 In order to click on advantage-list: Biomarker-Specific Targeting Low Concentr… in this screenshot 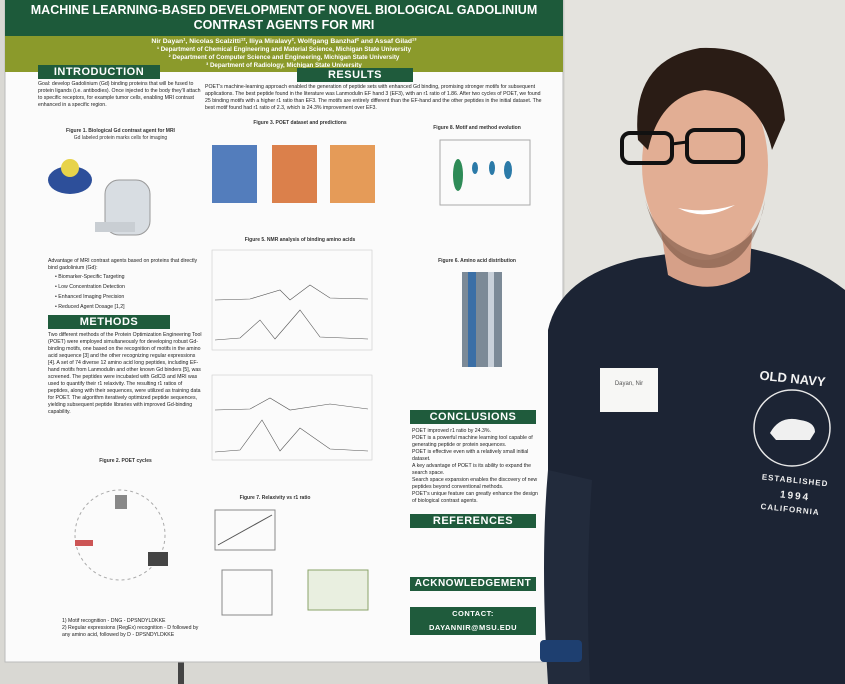, I will do `click(125, 294)`.